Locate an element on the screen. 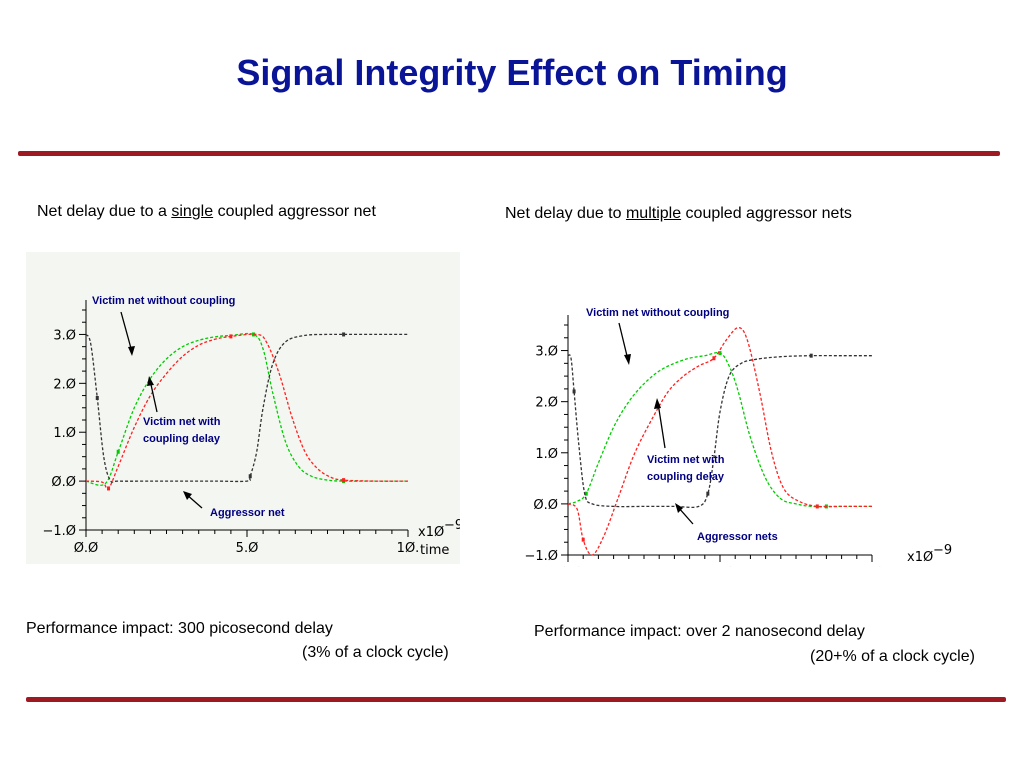 Image resolution: width=1024 pixels, height=768 pixels. x-tick-label: 1Ø is located at coordinates (872, 566).